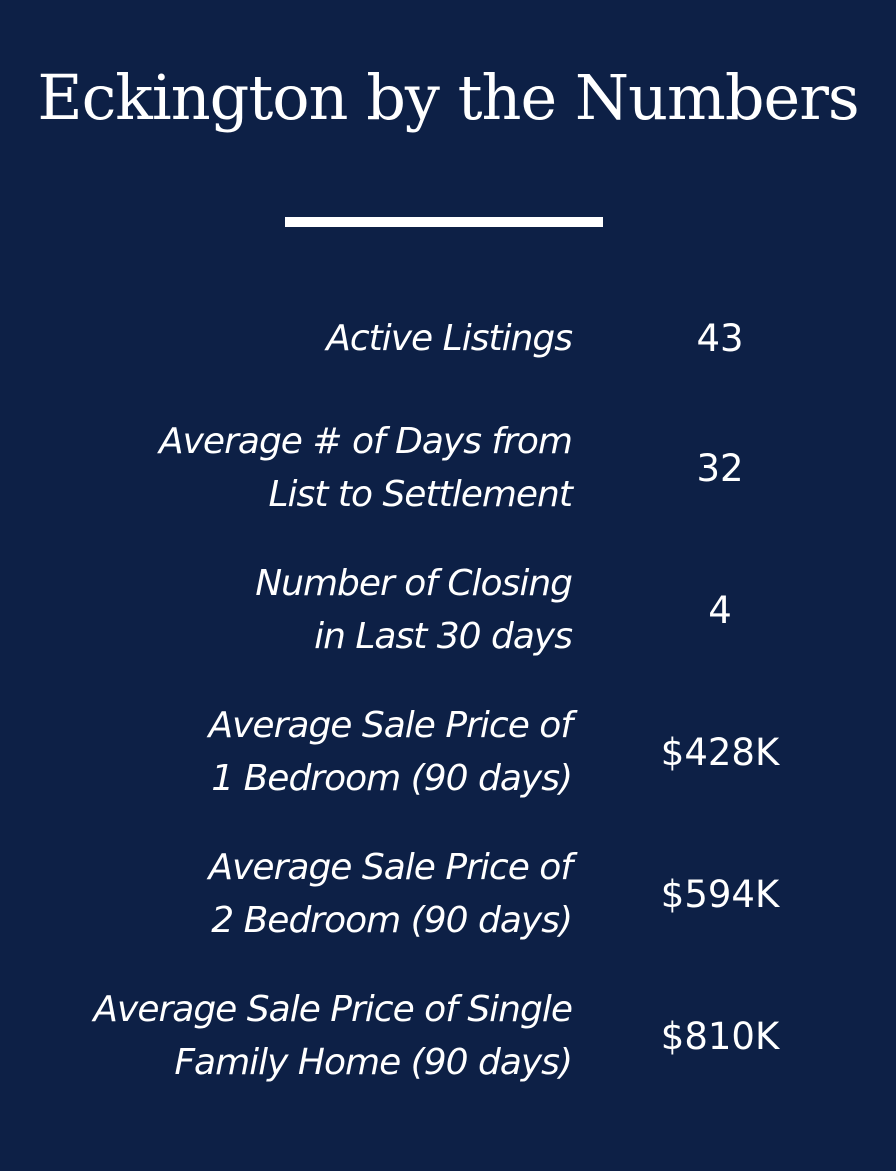 The image size is (896, 1171). Describe the element at coordinates (366, 441) in the screenshot. I see `stat-label-line: Average # of Days from` at that location.